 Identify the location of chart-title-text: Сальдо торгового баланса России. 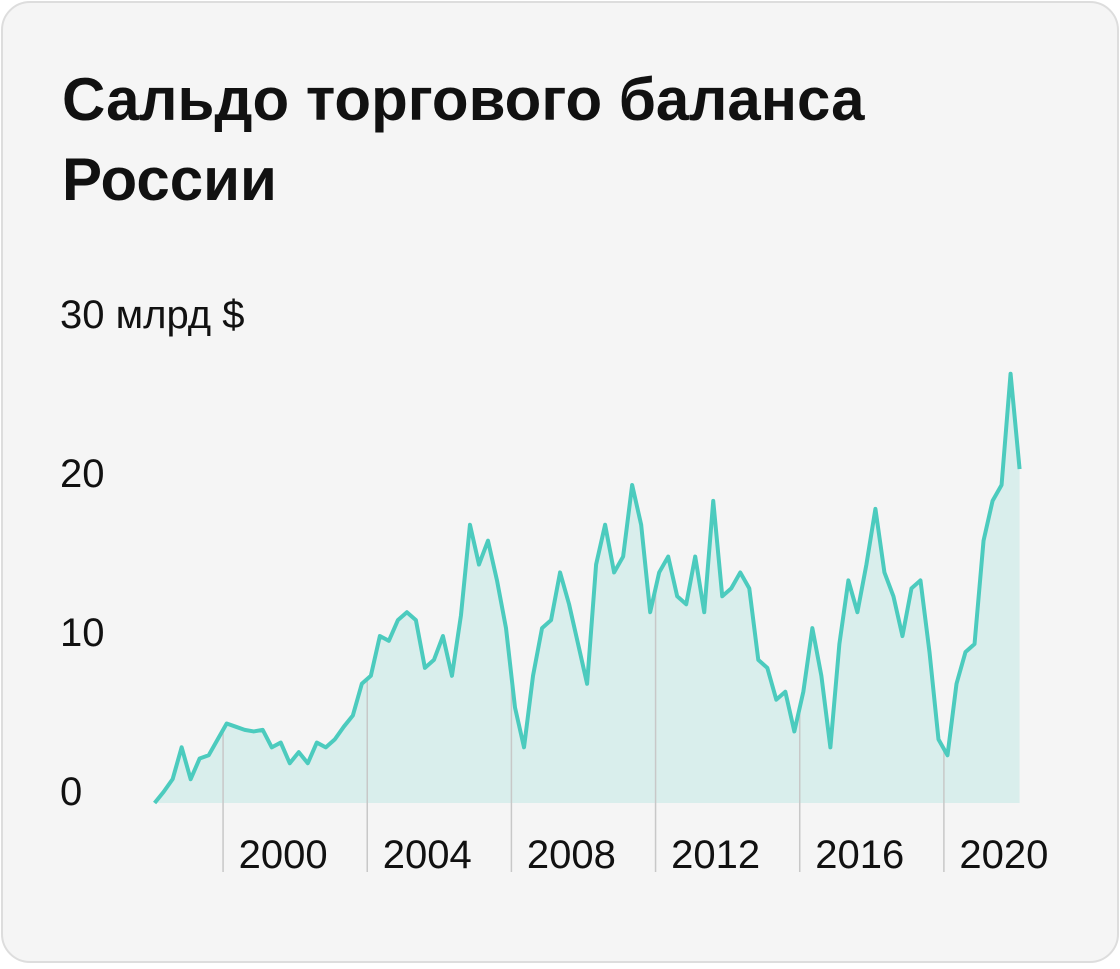
(463, 139).